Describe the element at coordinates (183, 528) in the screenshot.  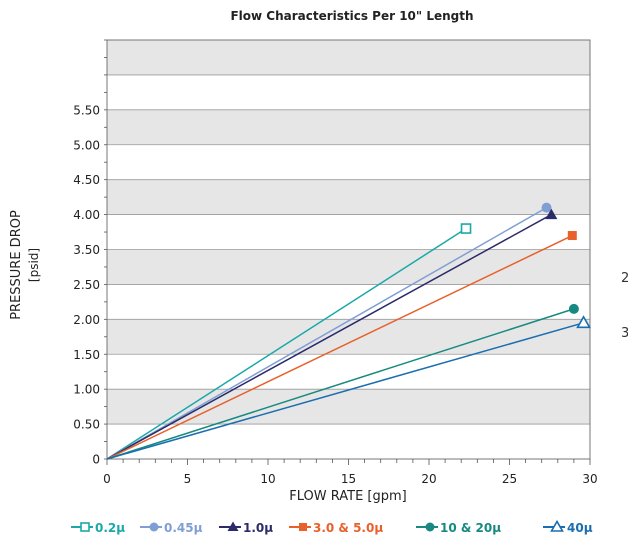
I see `legend-label: 0.45μ` at that location.